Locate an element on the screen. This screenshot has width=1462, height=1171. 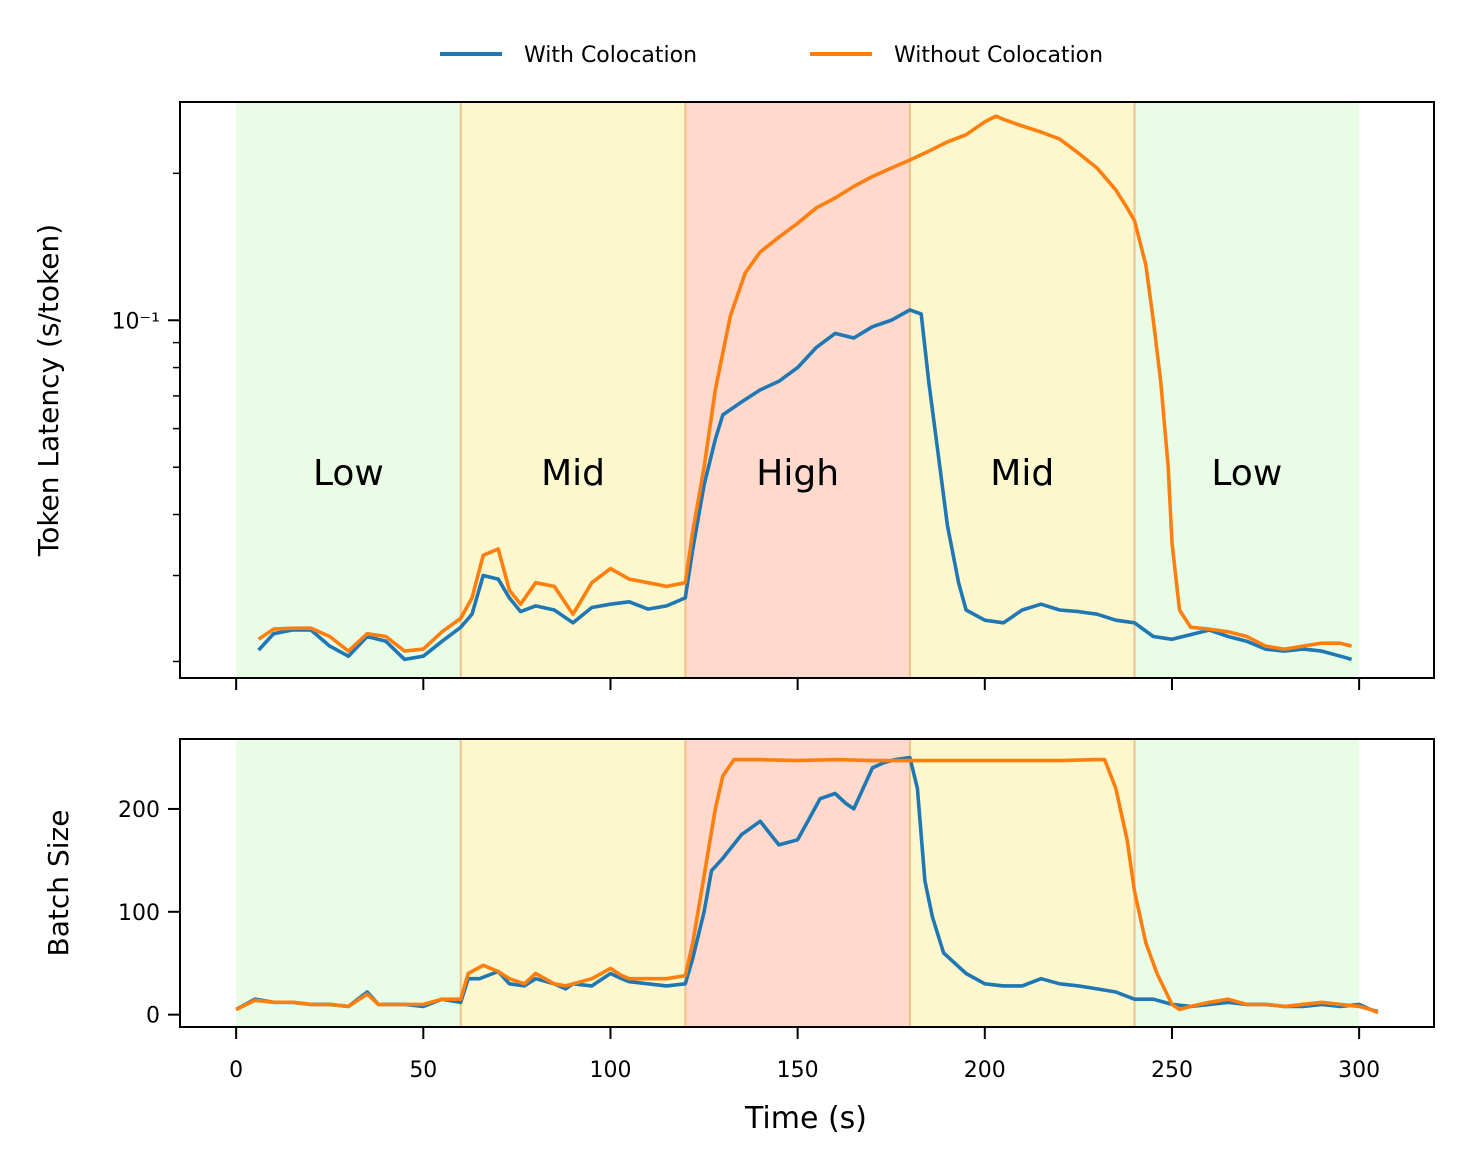
x-tick-label: 0 is located at coordinates (236, 1070).